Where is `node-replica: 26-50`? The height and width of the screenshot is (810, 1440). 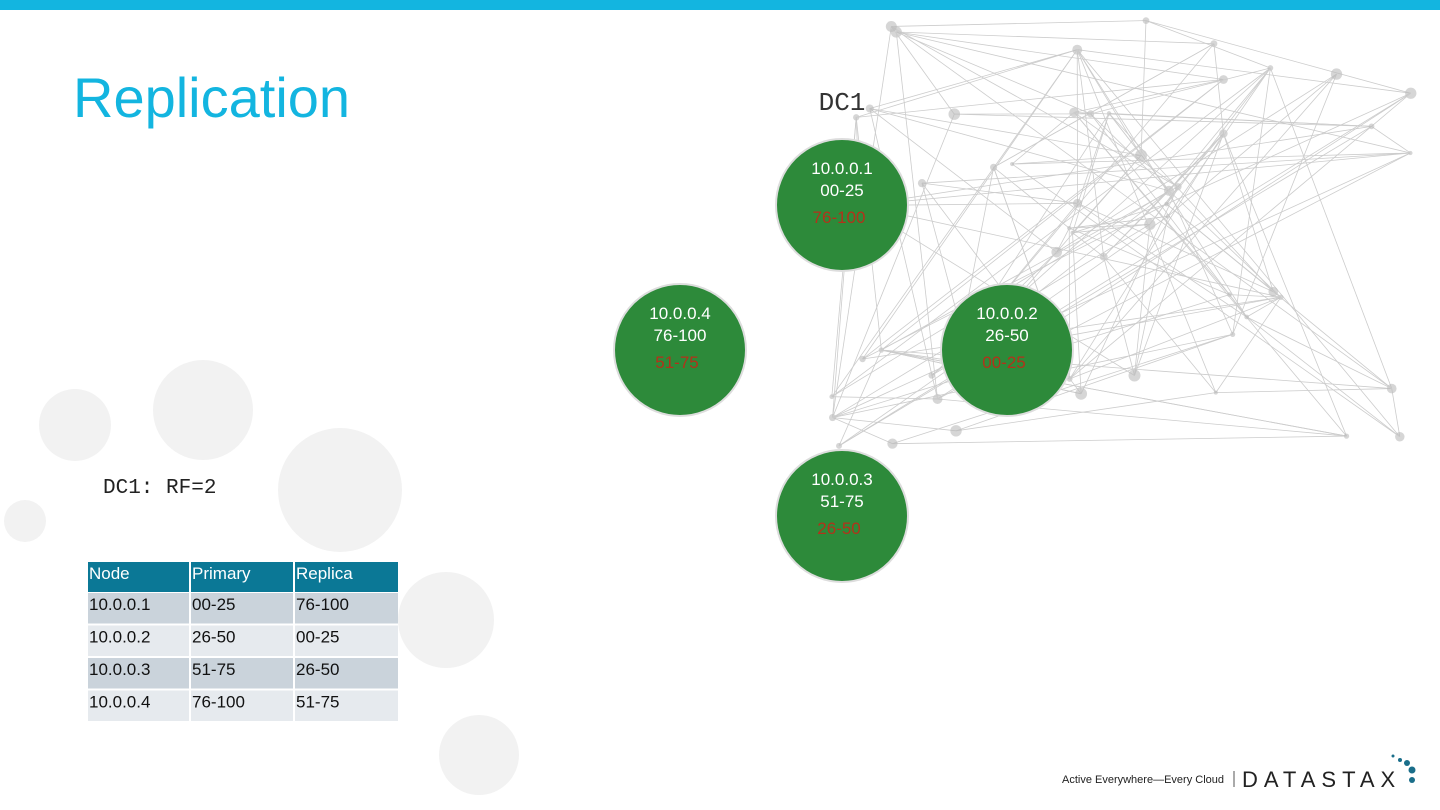 node-replica: 26-50 is located at coordinates (838, 528).